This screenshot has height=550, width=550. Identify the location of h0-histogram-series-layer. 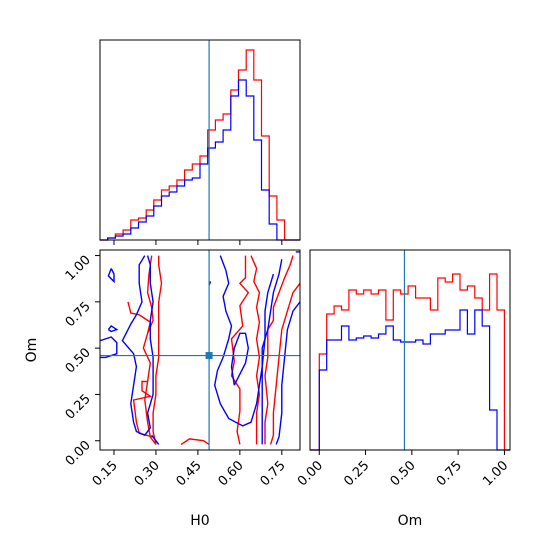
(200, 145).